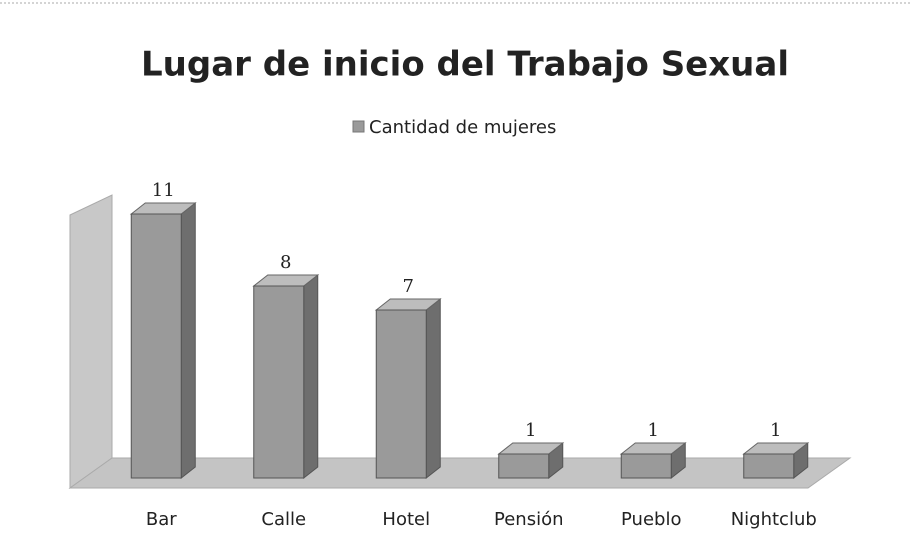  I want to click on data-label: 7, so click(408, 286).